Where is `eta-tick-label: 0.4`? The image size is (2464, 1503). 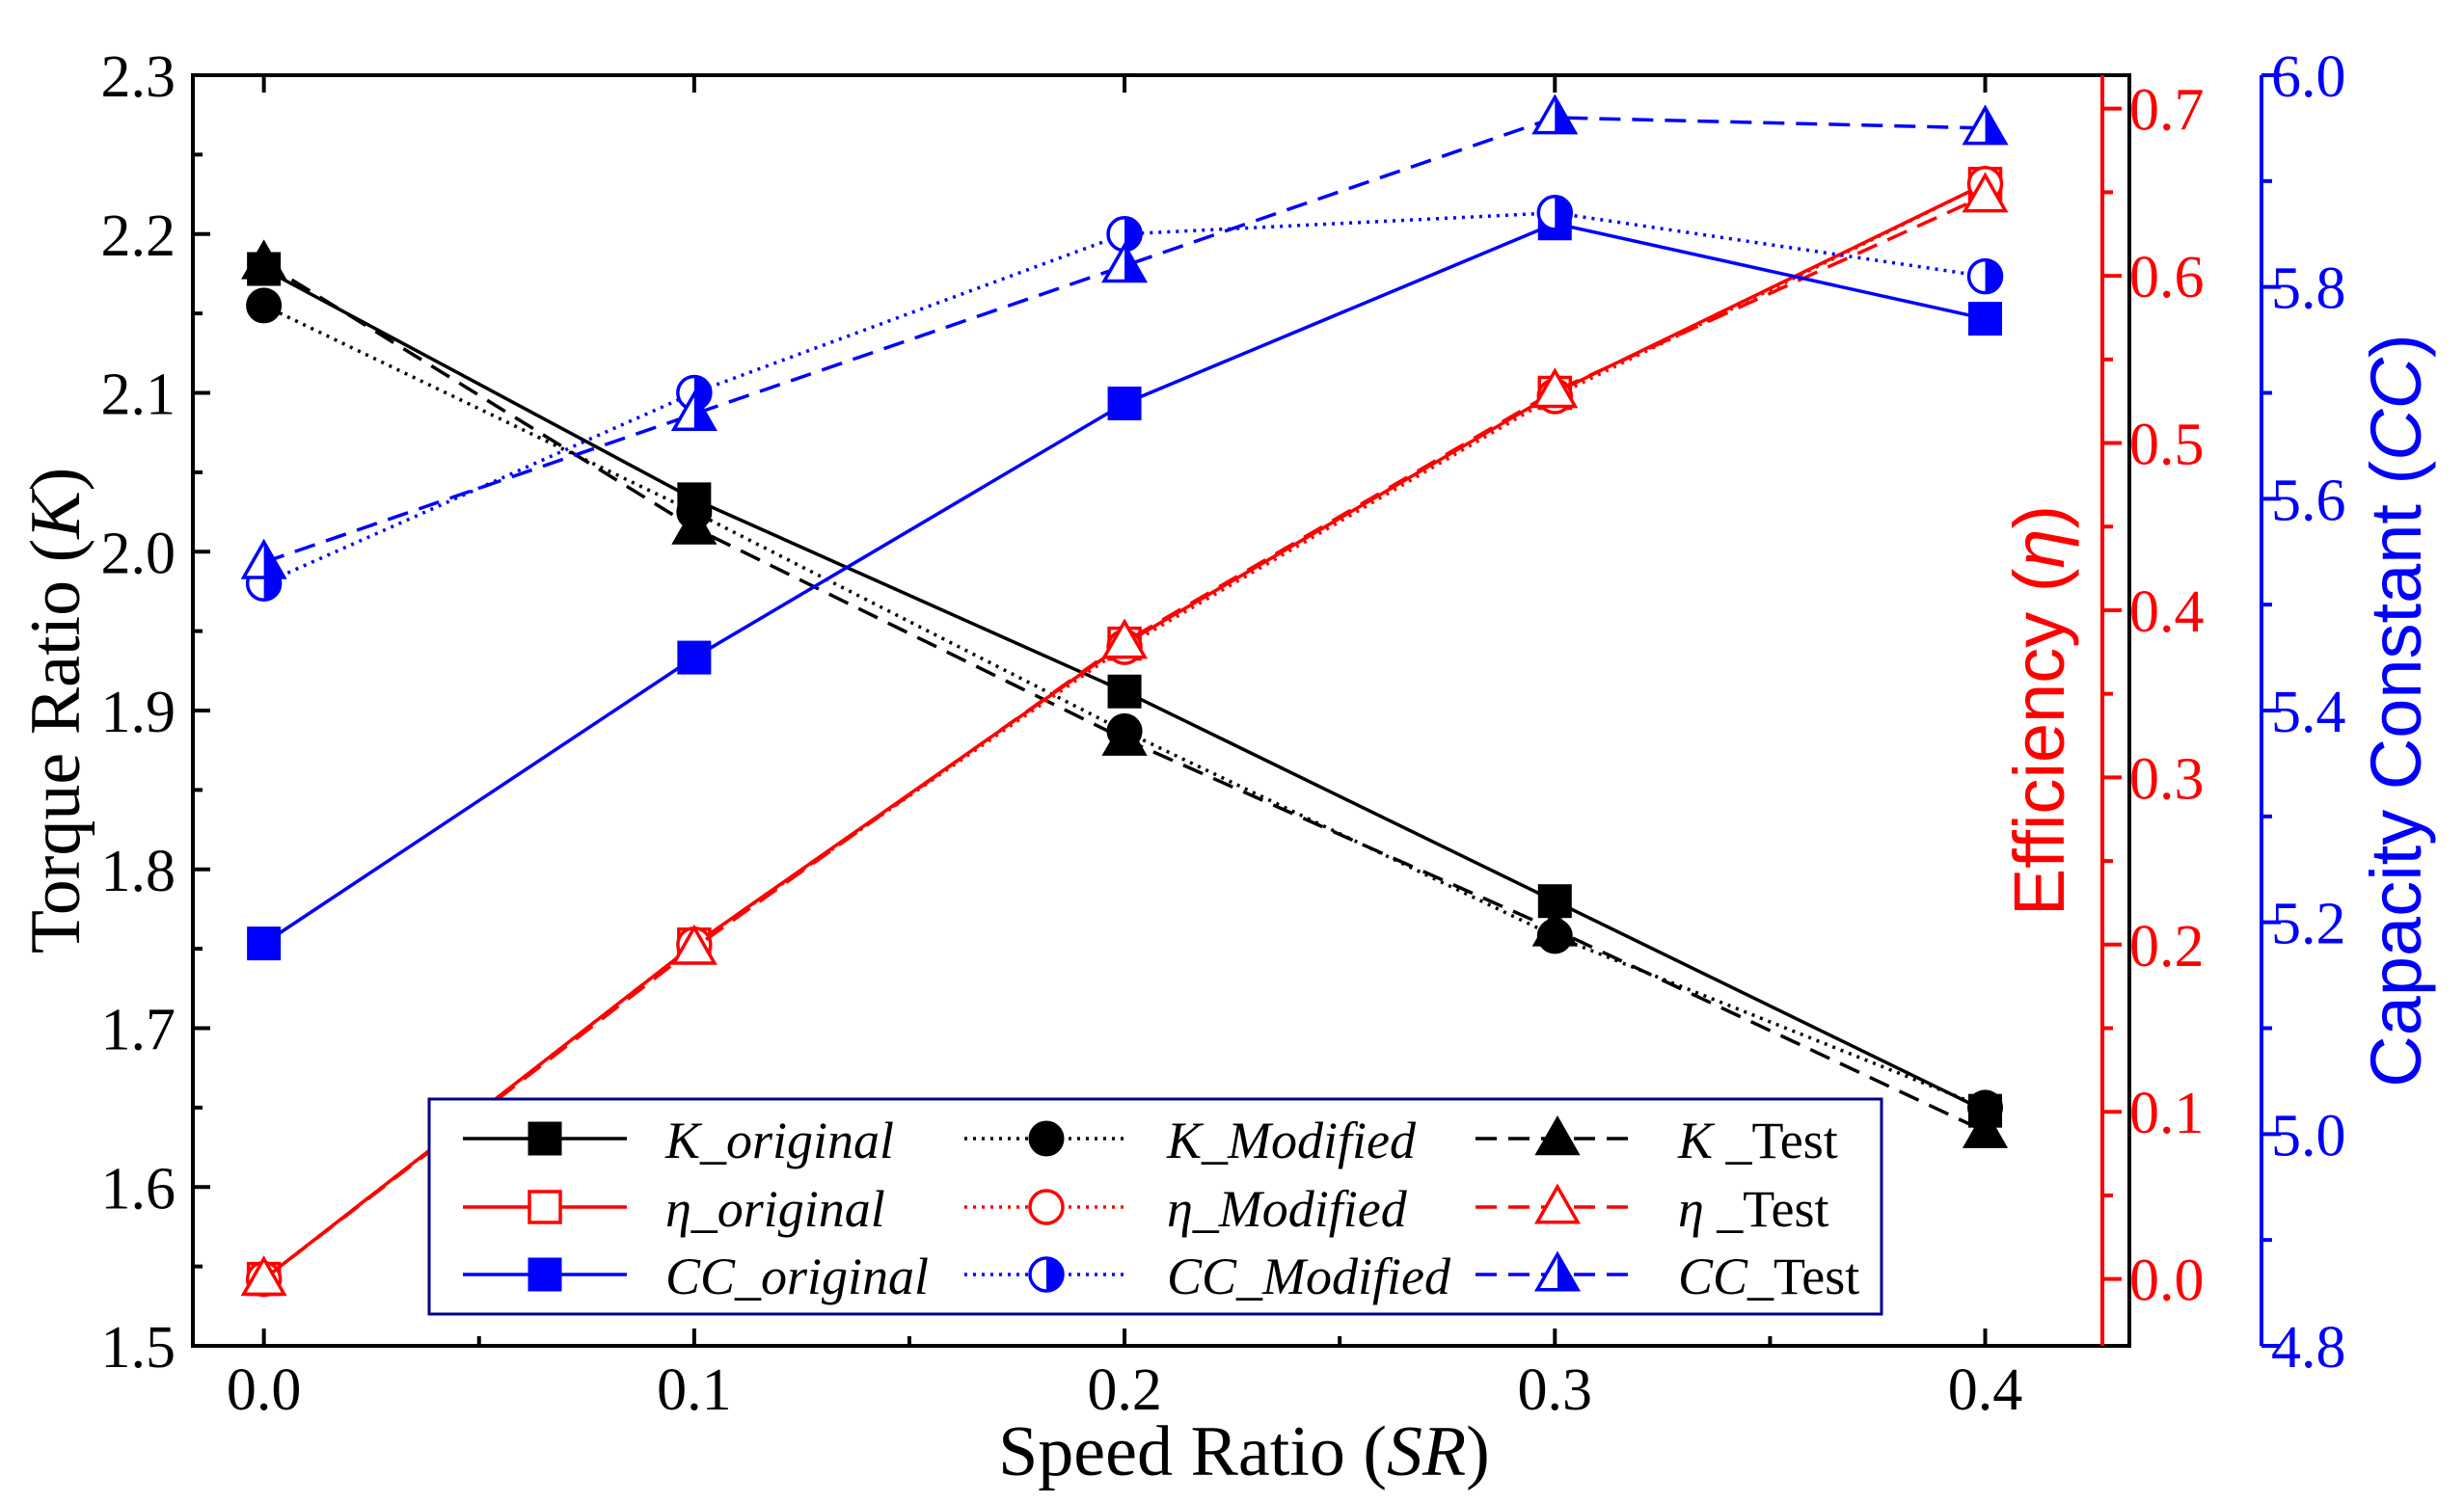
eta-tick-label: 0.4 is located at coordinates (2167, 612).